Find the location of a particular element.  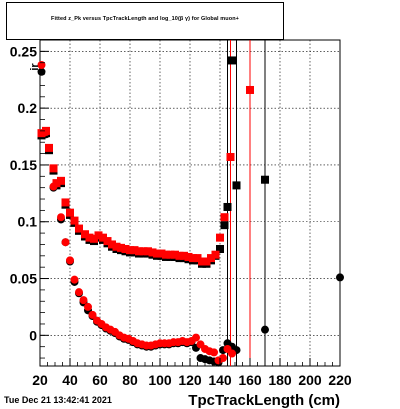

y-tick-label: 0.05 is located at coordinates (23, 279).